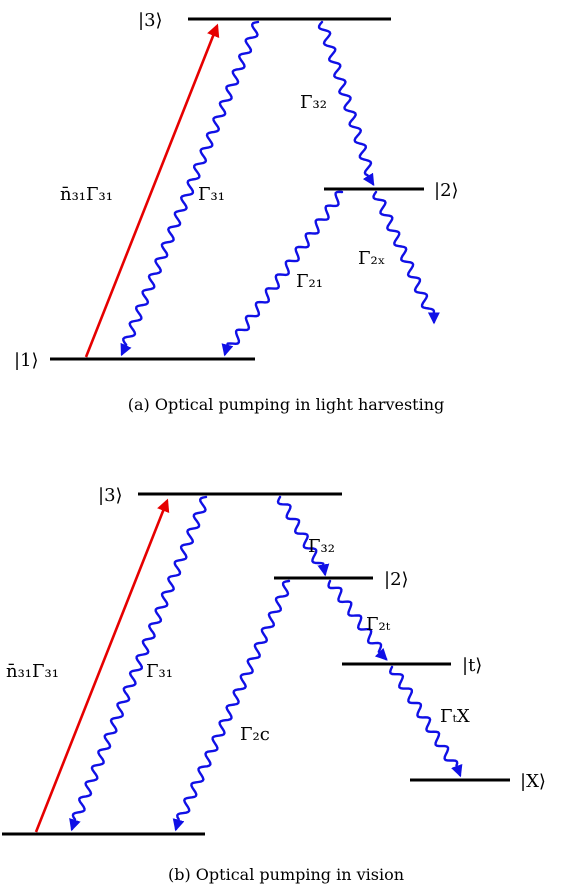 This screenshot has height=888, width=573. I want to click on decay-tx-arrow, so click(426, 721).